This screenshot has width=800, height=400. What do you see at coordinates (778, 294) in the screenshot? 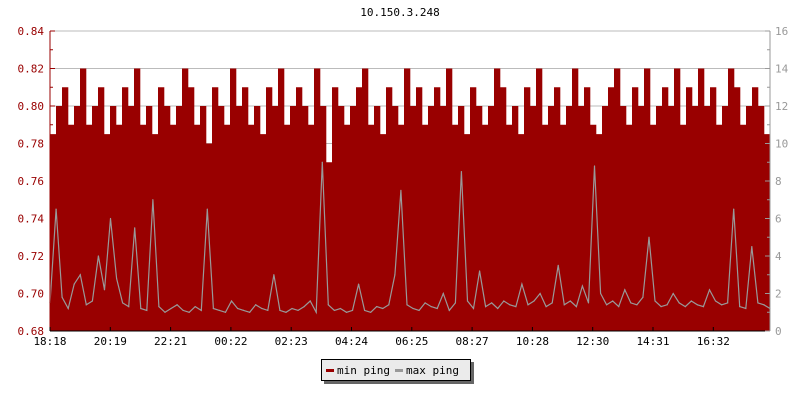
I see `y-right-tick-label: 2` at bounding box center [778, 294].